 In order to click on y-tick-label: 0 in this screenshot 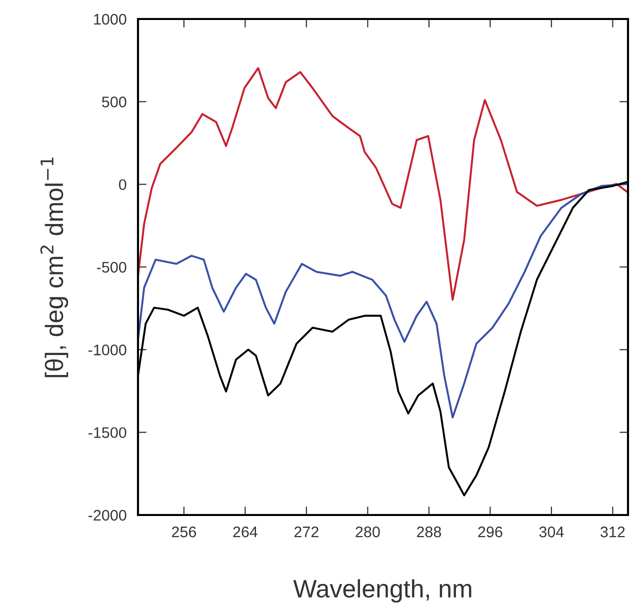, I will do `click(122, 184)`.